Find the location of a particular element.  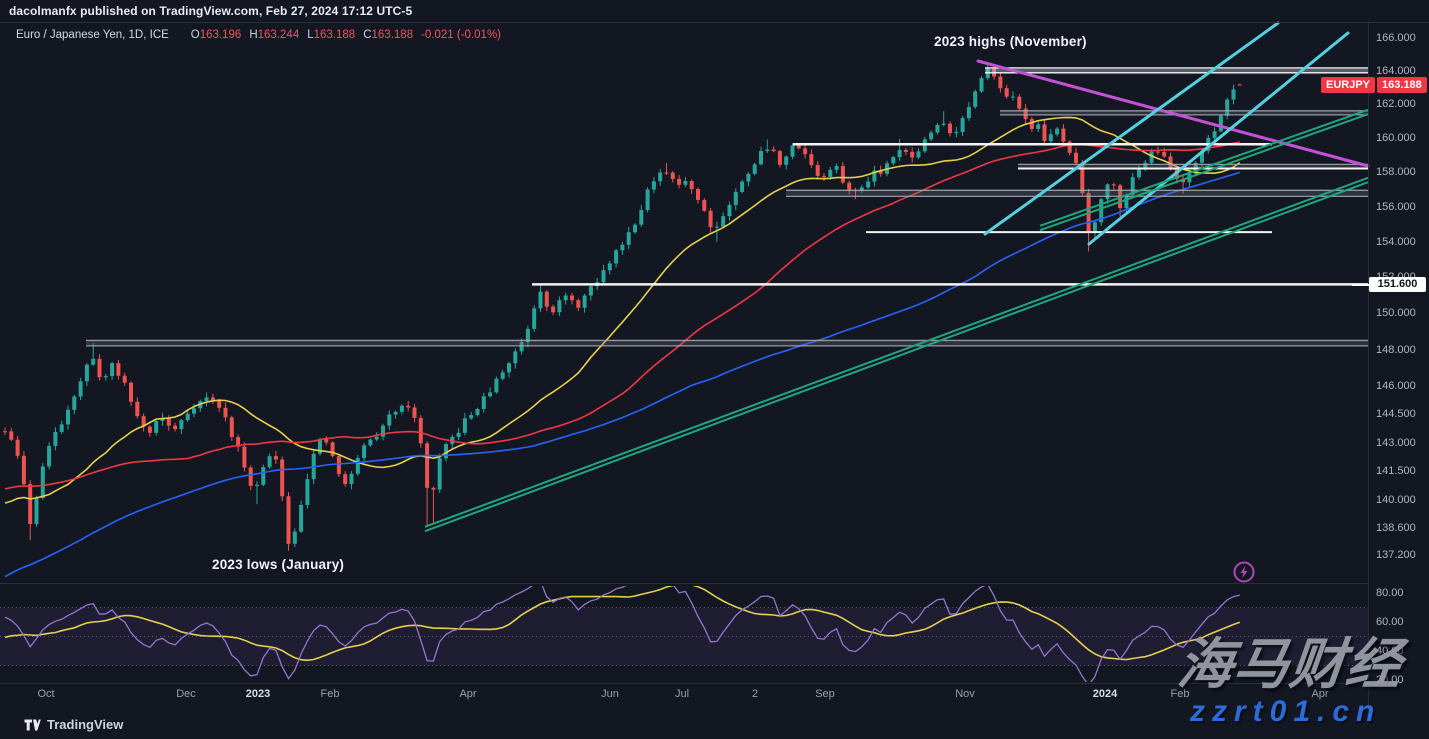

last-price-badge: EURJPY 163.188 is located at coordinates (1374, 85).